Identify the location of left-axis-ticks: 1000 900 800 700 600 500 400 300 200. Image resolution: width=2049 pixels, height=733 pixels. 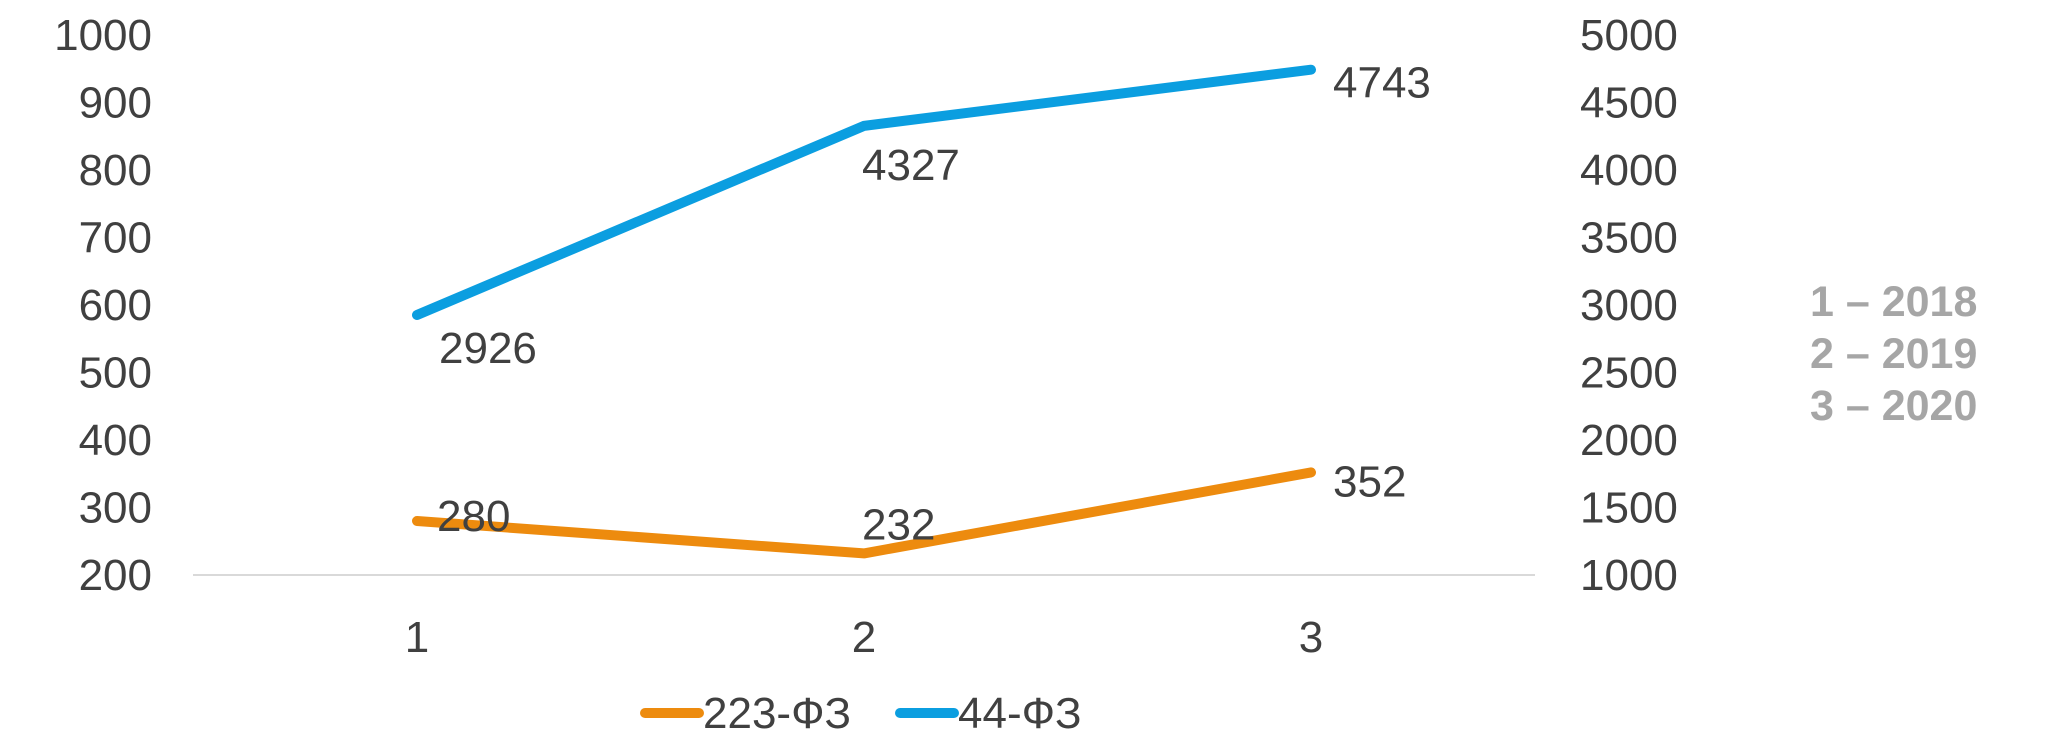
(103, 305).